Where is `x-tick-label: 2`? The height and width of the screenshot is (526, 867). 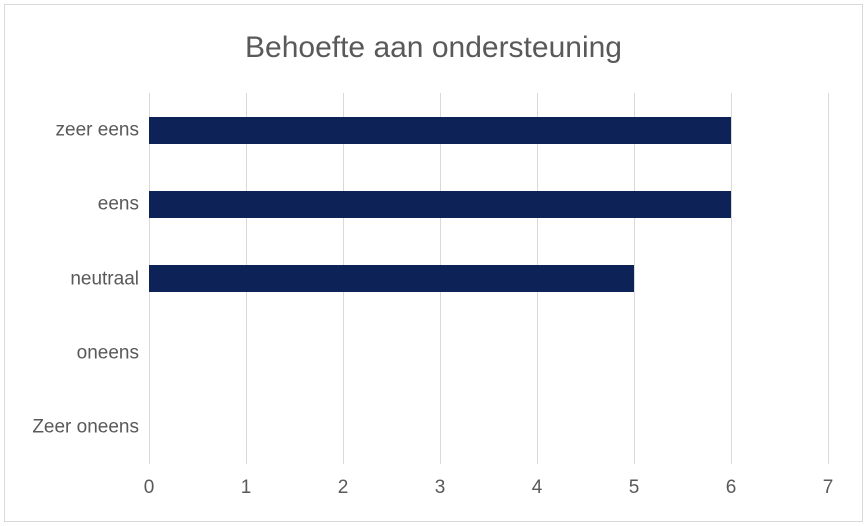
x-tick-label: 2 is located at coordinates (343, 487).